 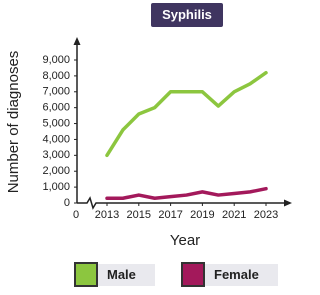 What do you see at coordinates (185, 240) in the screenshot?
I see `x-axis-title: Year` at bounding box center [185, 240].